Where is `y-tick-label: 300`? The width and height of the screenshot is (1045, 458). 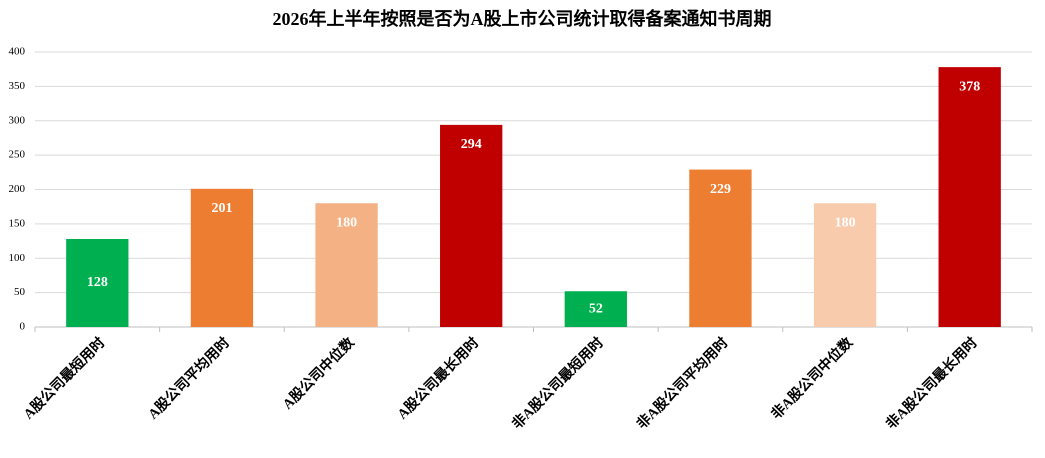
y-tick-label: 300 is located at coordinates (17, 120).